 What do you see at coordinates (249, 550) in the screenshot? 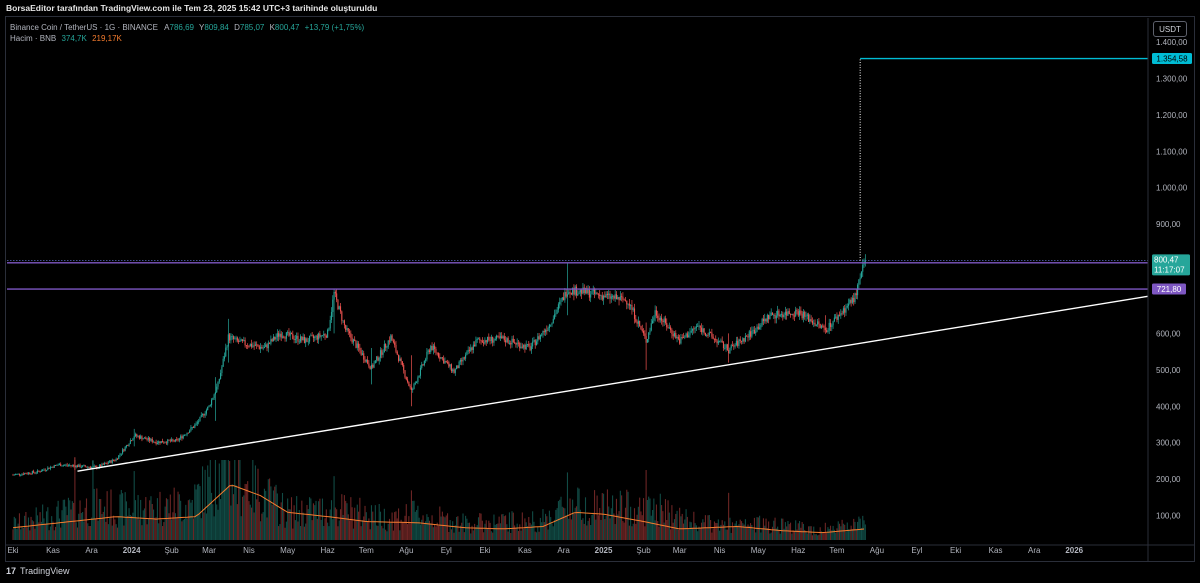
I see `x-tick-label: Nis` at bounding box center [249, 550].